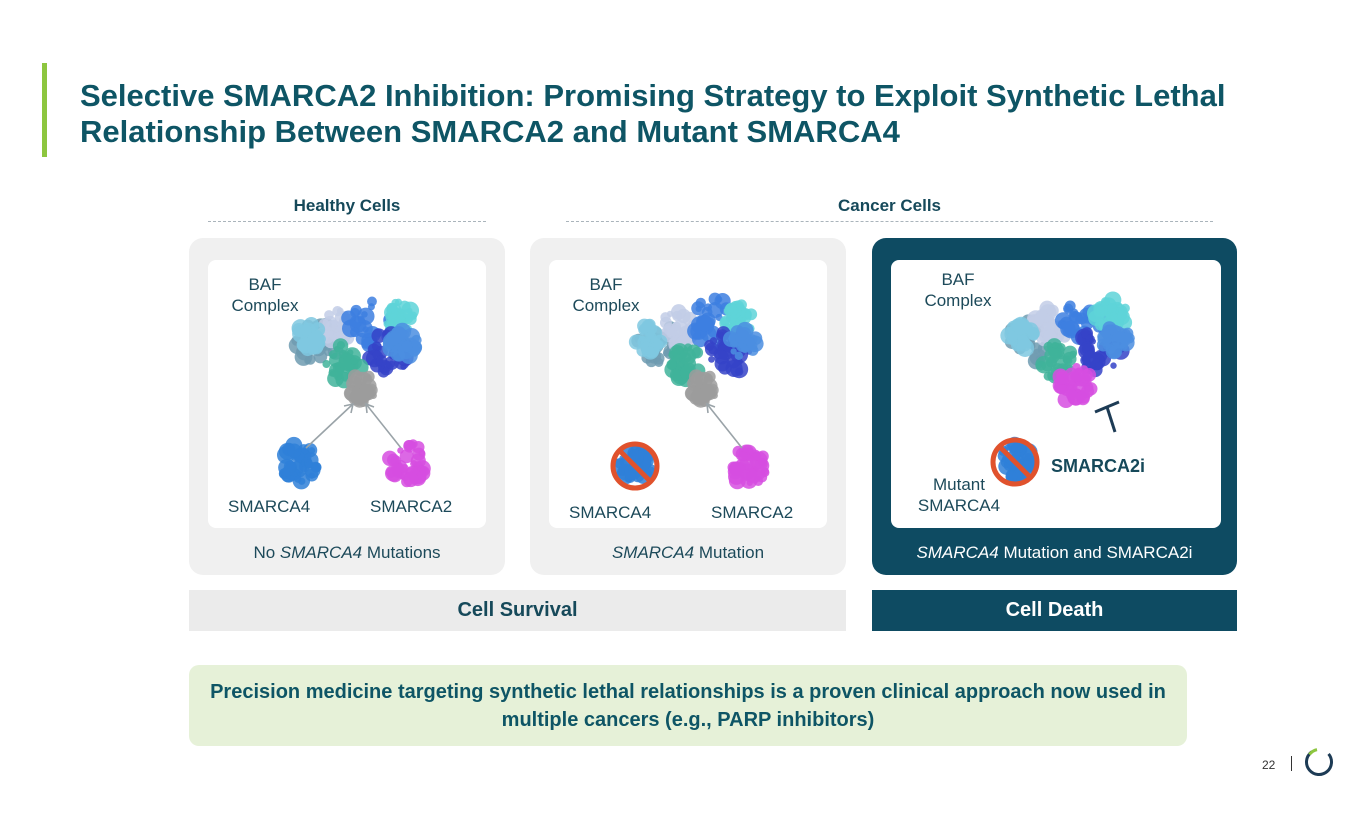 Image resolution: width=1365 pixels, height=829 pixels. What do you see at coordinates (406, 463) in the screenshot?
I see `smarca2-protein-icon` at bounding box center [406, 463].